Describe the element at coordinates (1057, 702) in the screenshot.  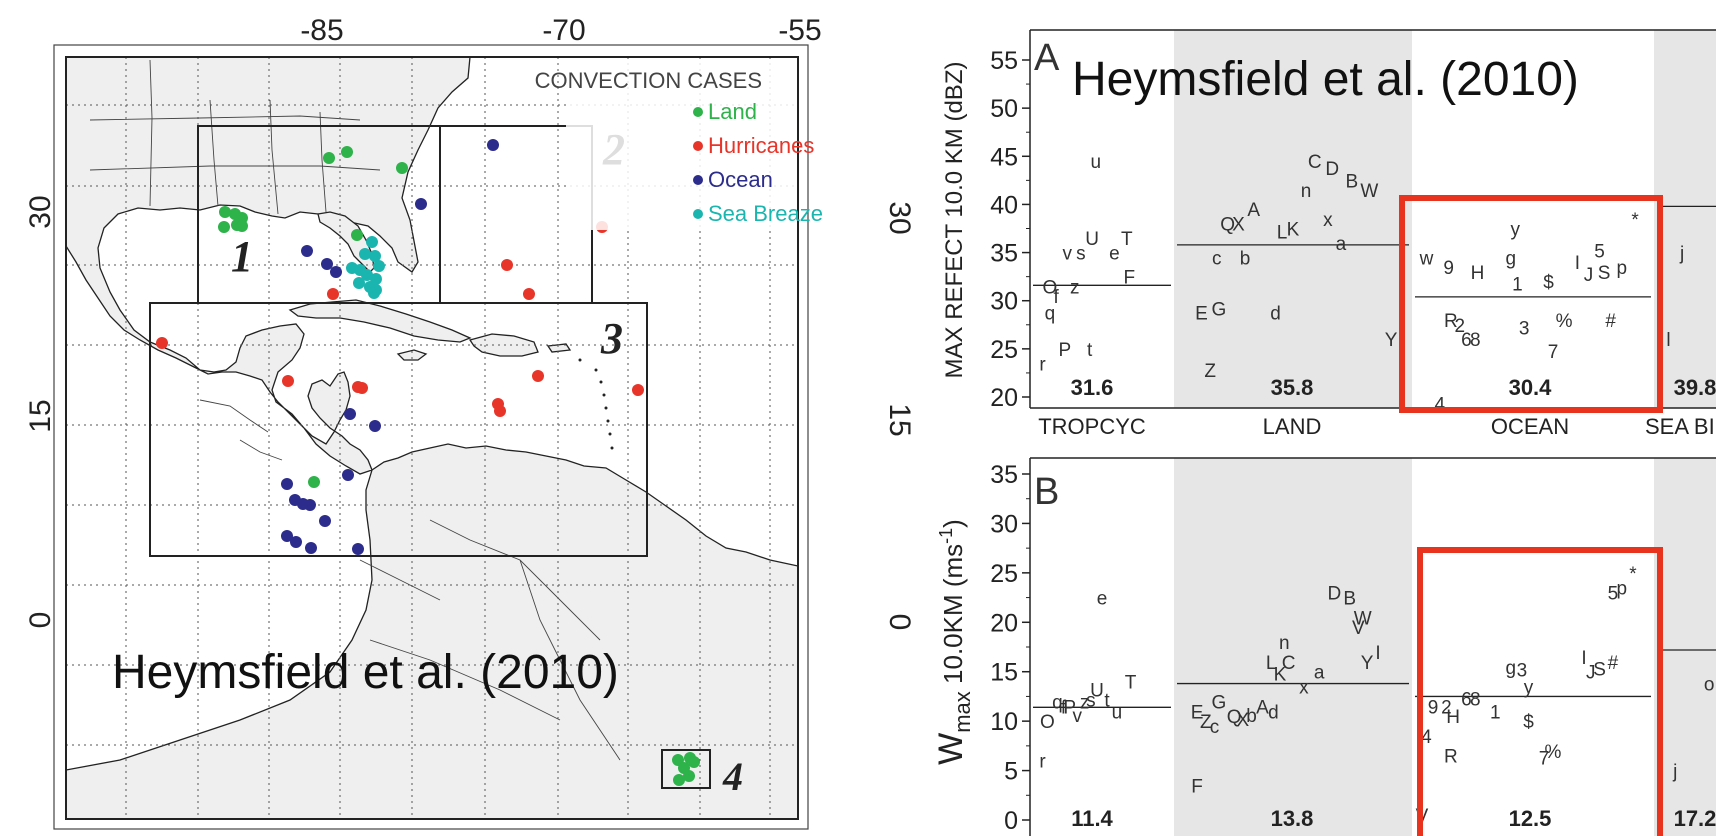
I see `panel-b-point-1: q` at that location.